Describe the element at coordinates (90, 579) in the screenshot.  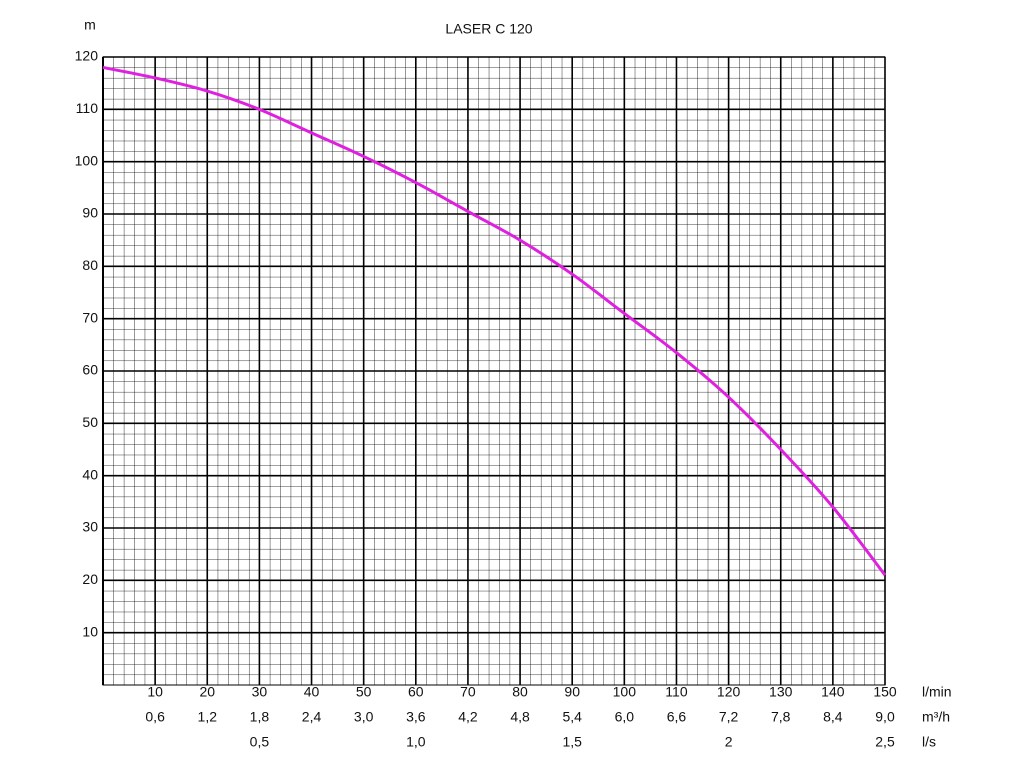
I see `y-tick-label: 20` at that location.